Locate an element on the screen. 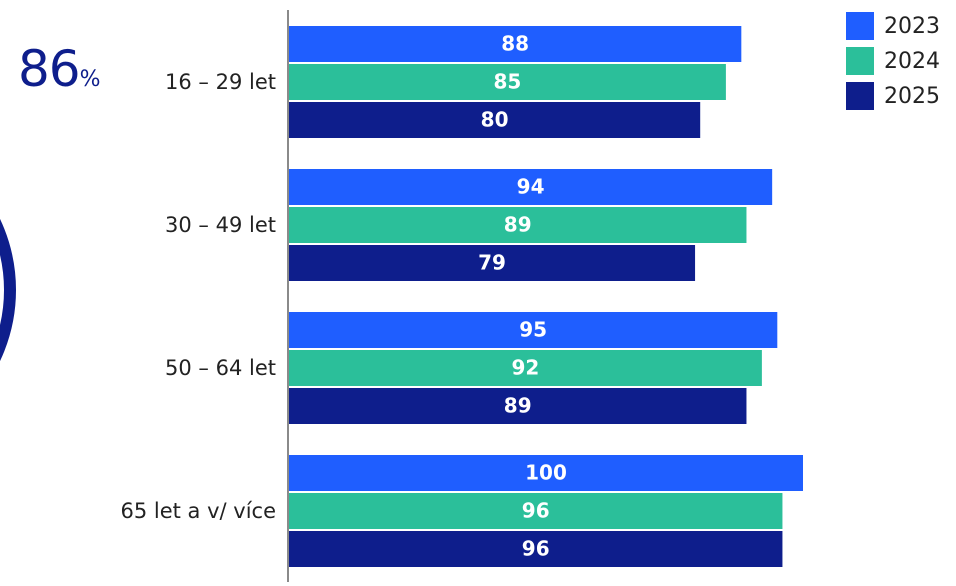 This screenshot has width=956, height=586. side-stat: 86% is located at coordinates (59, 69).